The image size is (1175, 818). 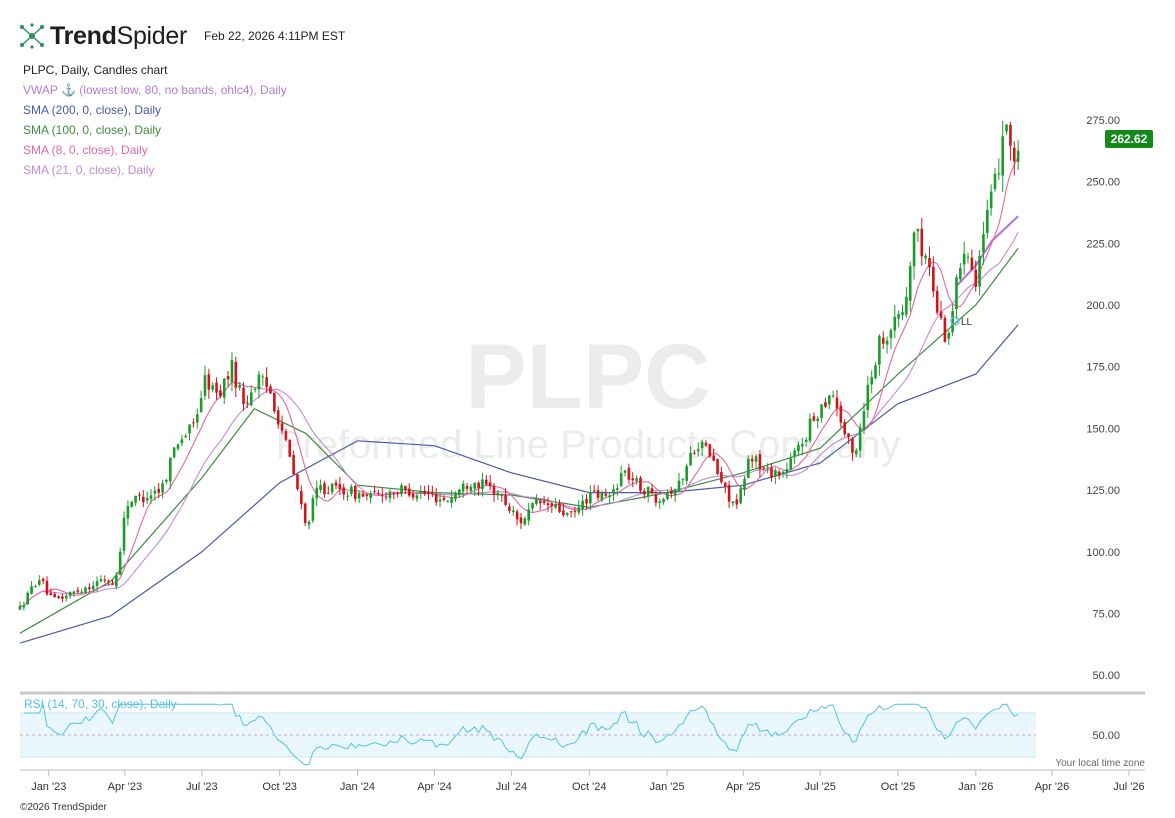 I want to click on legend-item-sma100: SMA (100, 0, close), Daily, so click(x=92, y=130).